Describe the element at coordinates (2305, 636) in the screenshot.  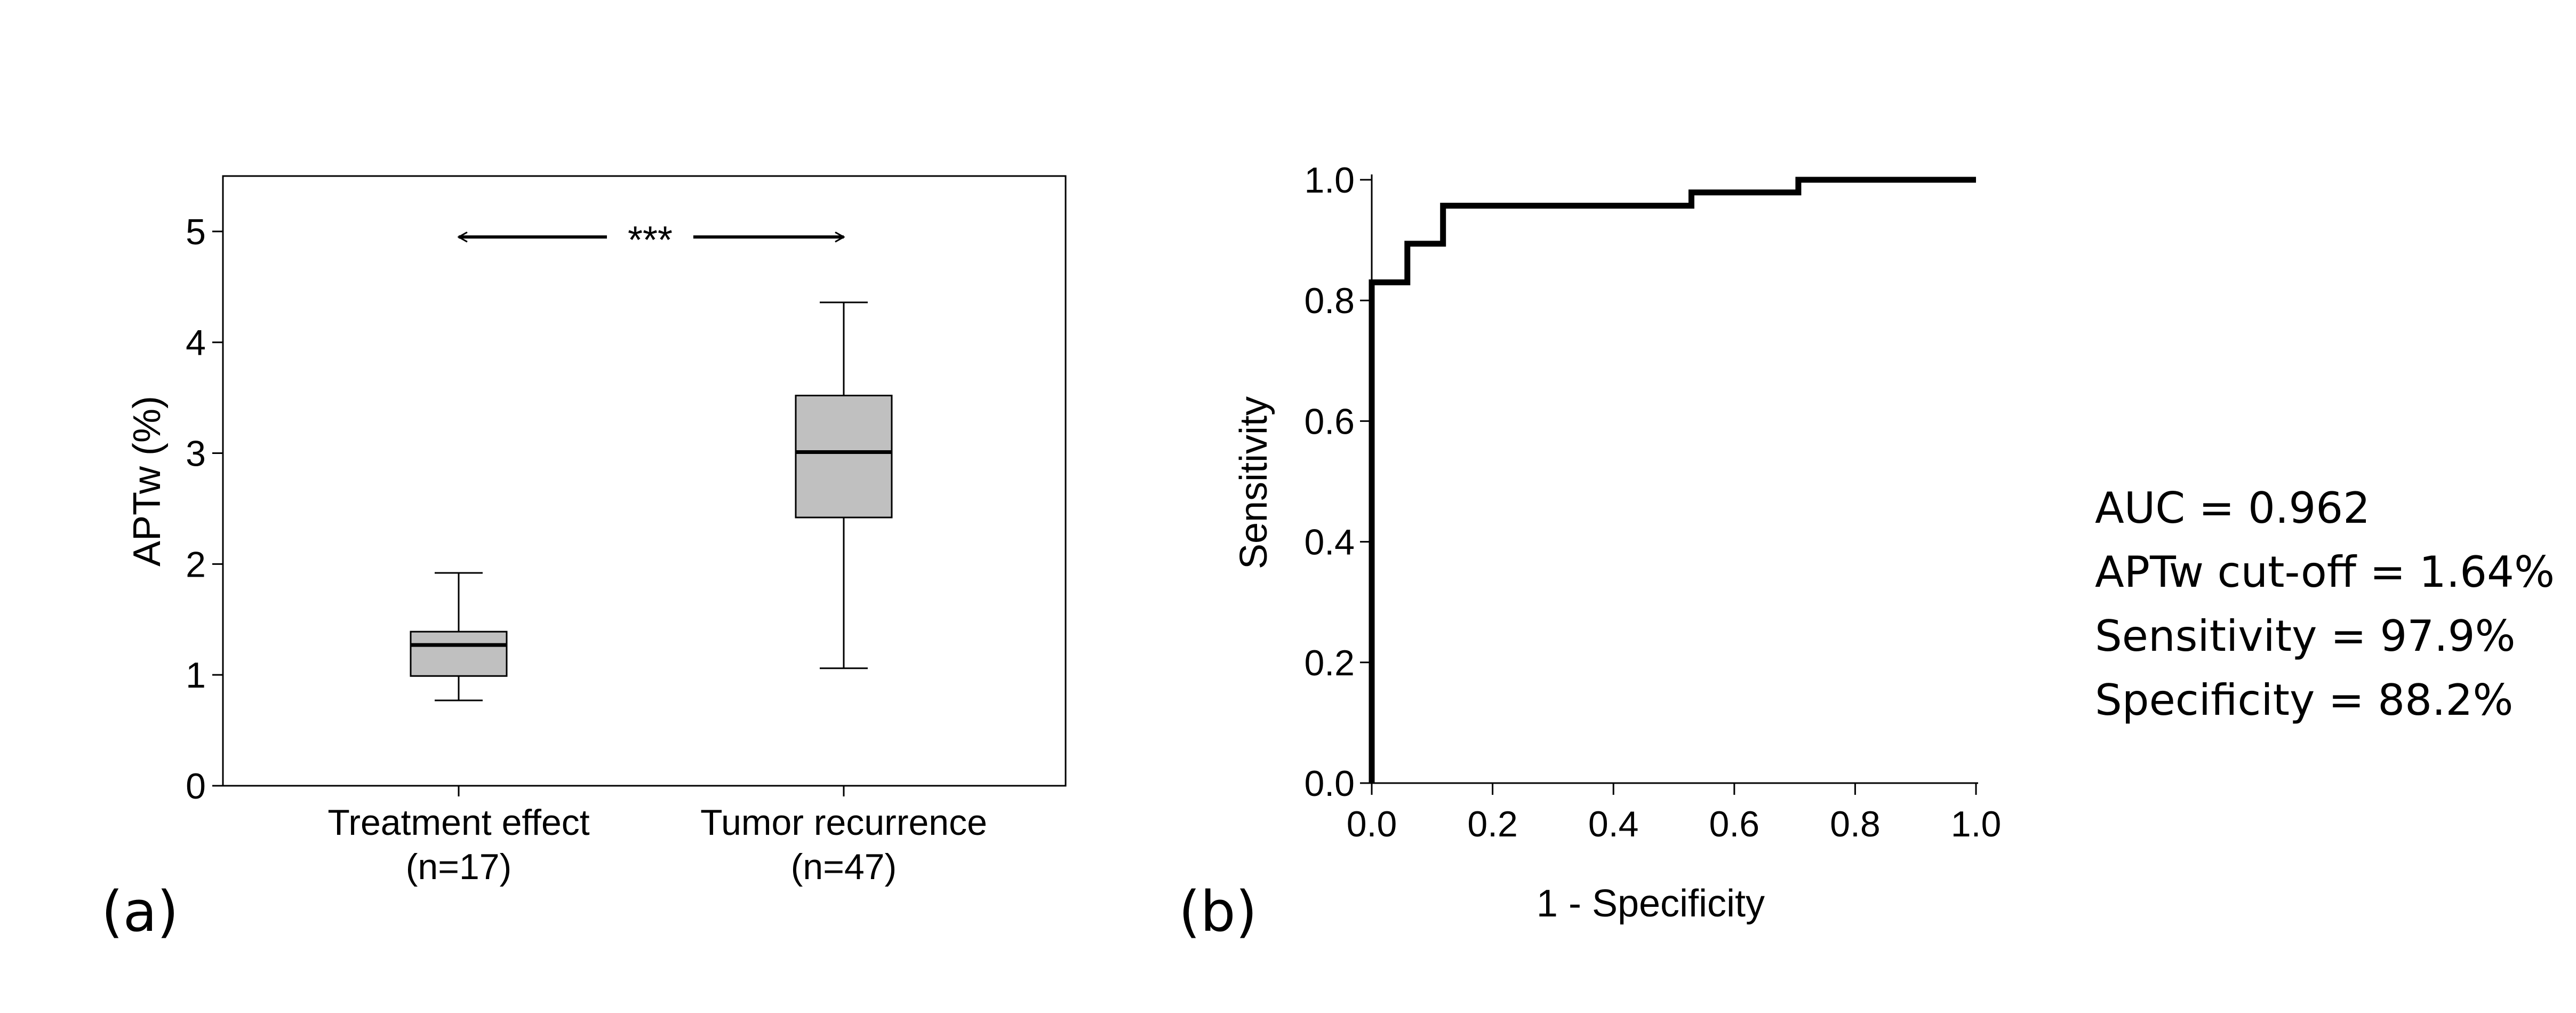
I see `sensitivity-text: Sensitivity = 97.9%` at that location.